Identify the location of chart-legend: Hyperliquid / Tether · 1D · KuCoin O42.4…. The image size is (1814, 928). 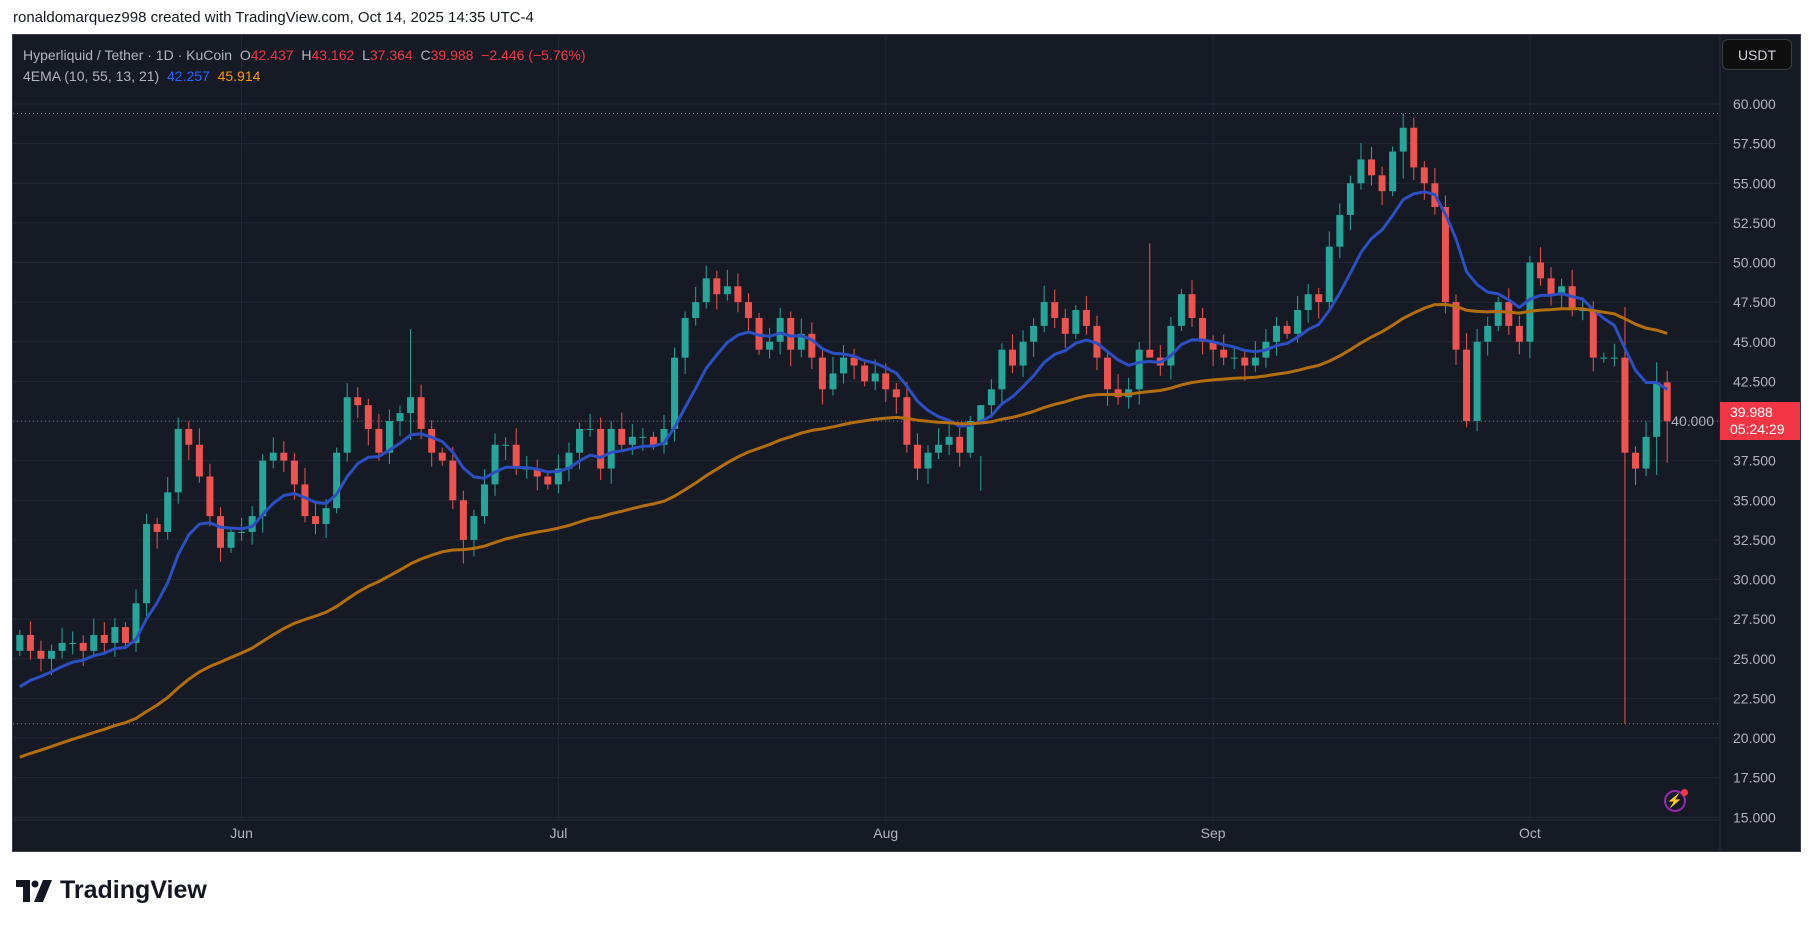
(304, 66).